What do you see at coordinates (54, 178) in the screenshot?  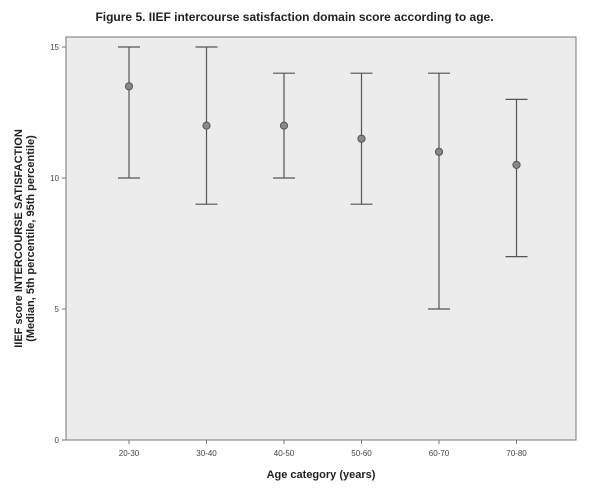 I see `y-tick-label: 10` at bounding box center [54, 178].